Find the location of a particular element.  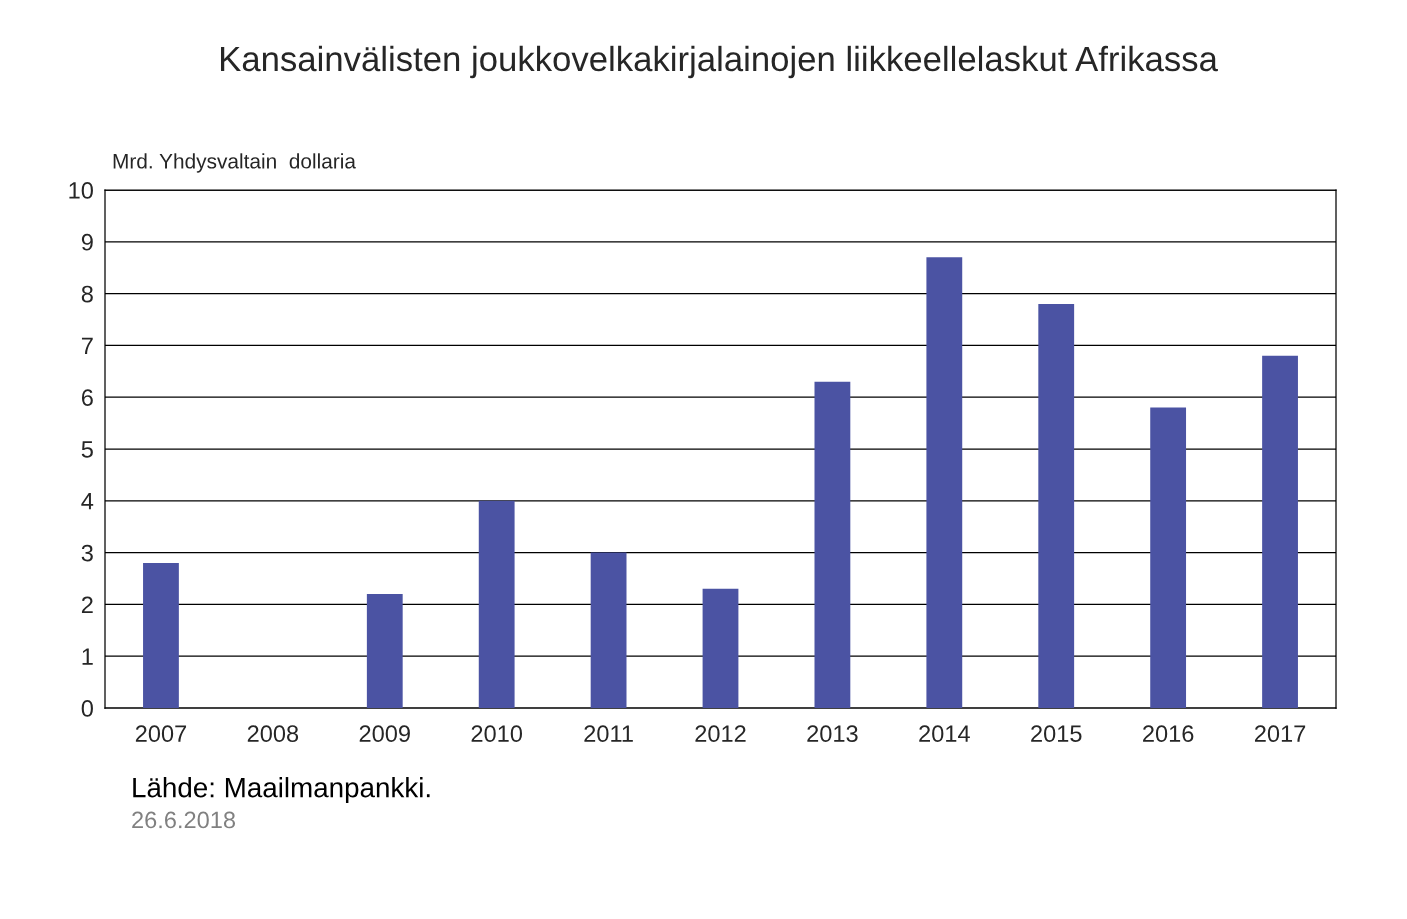

x-tick-label: 2007 is located at coordinates (161, 734).